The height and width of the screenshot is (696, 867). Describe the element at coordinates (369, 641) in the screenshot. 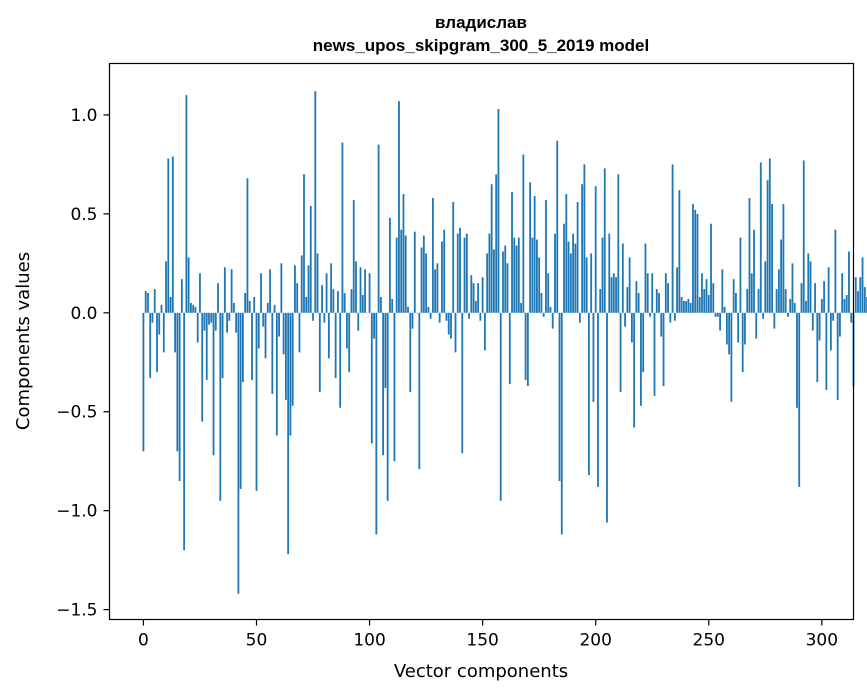

I see `x-tick-label: 100` at that location.